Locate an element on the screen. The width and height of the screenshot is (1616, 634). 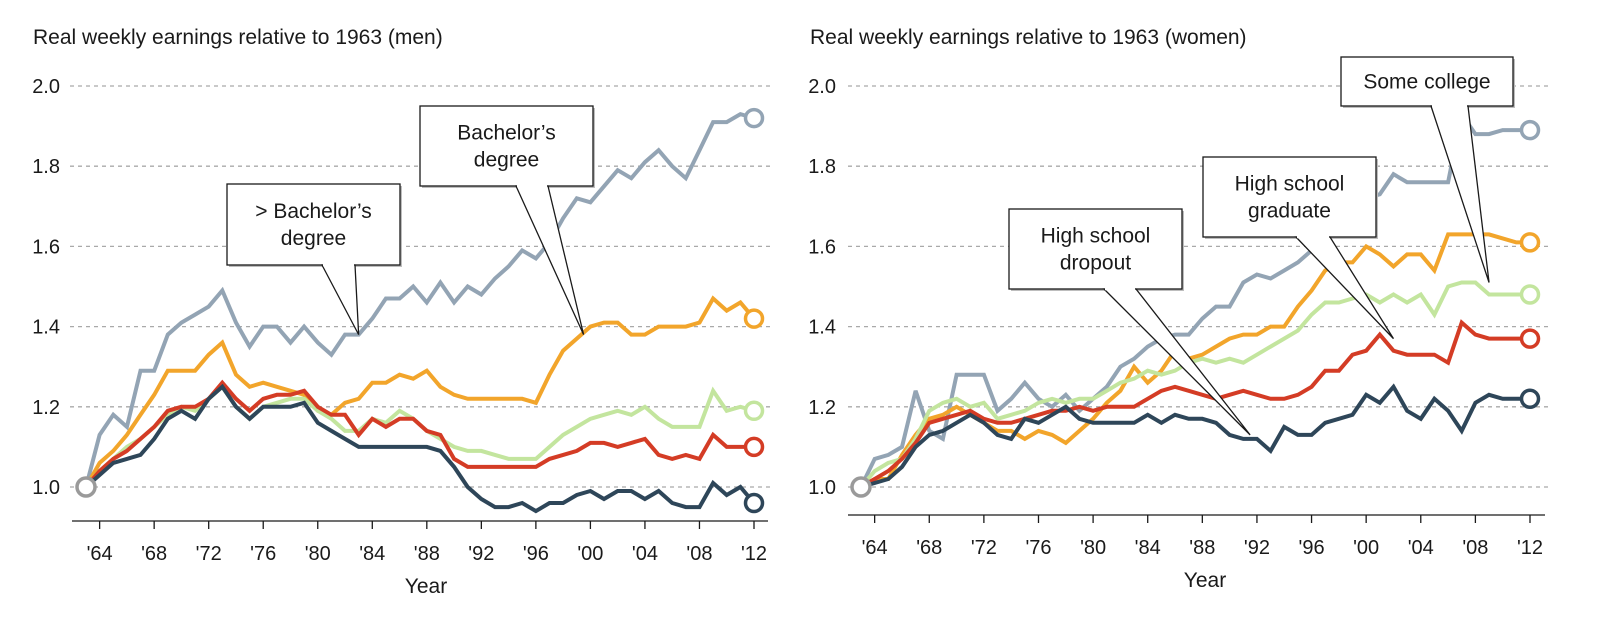
callout-label: Bachelor’s is located at coordinates (506, 133).